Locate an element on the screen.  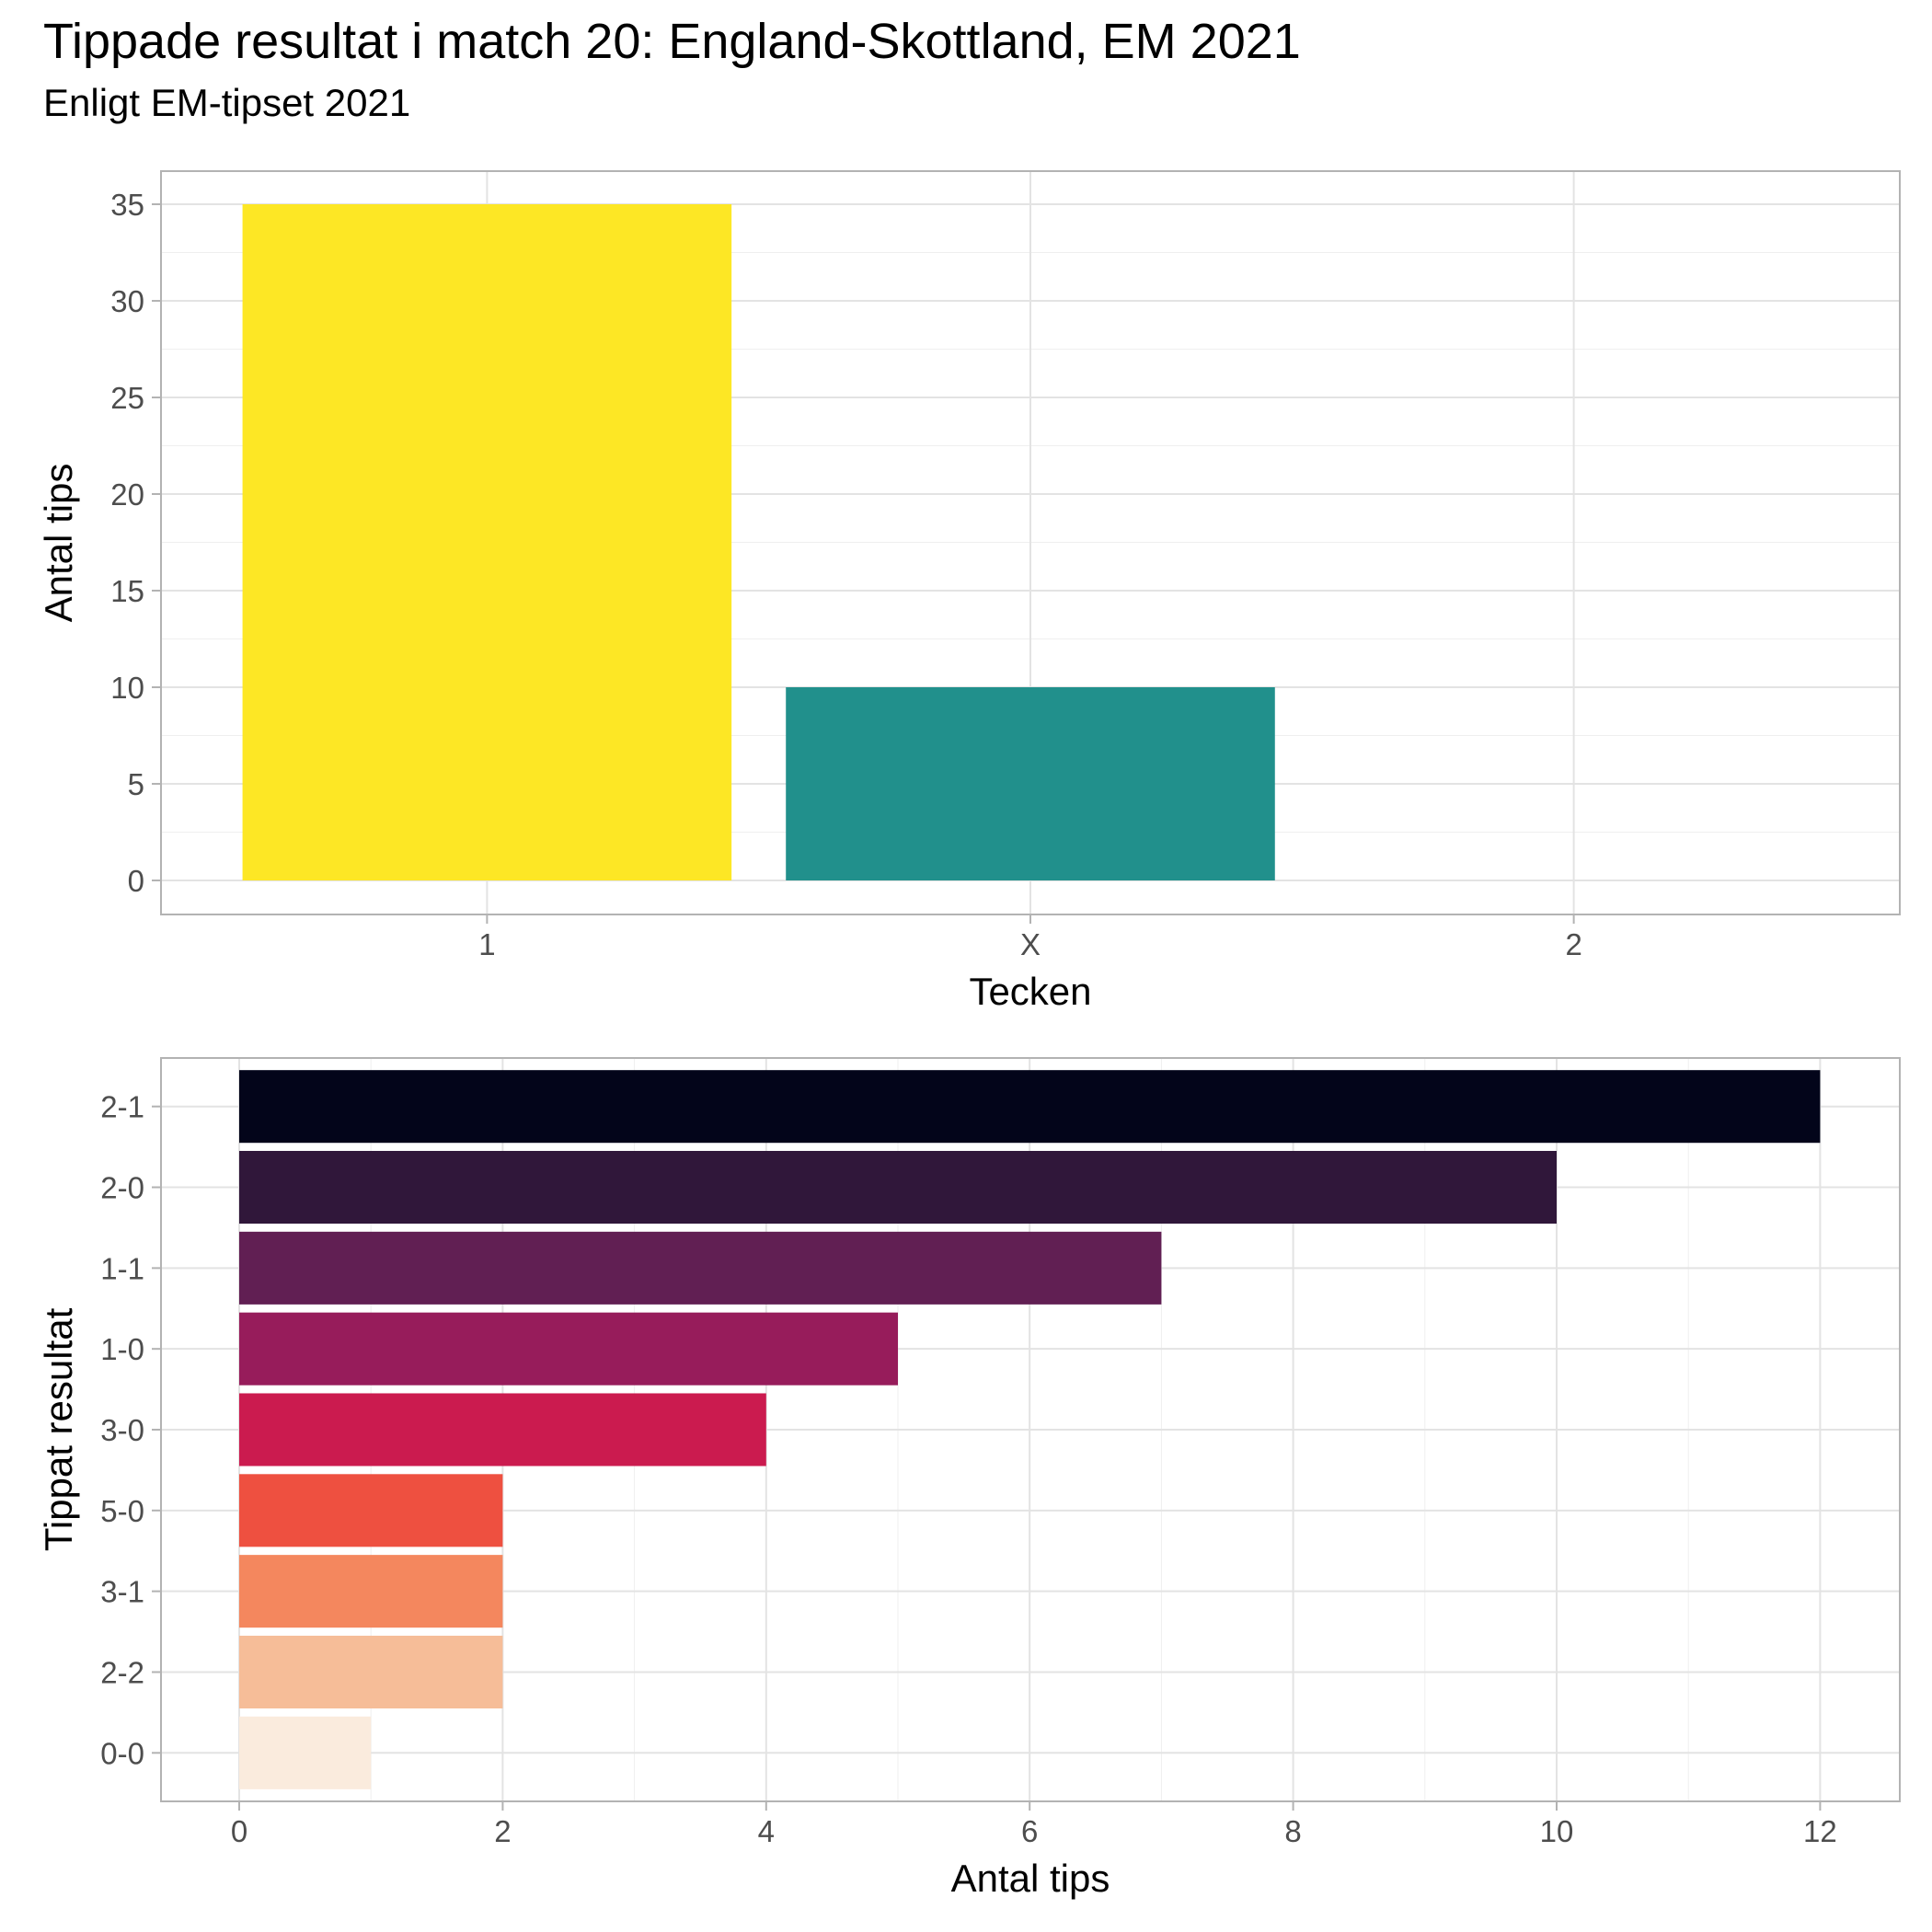
y-tick-label: 5 is located at coordinates (136, 784).